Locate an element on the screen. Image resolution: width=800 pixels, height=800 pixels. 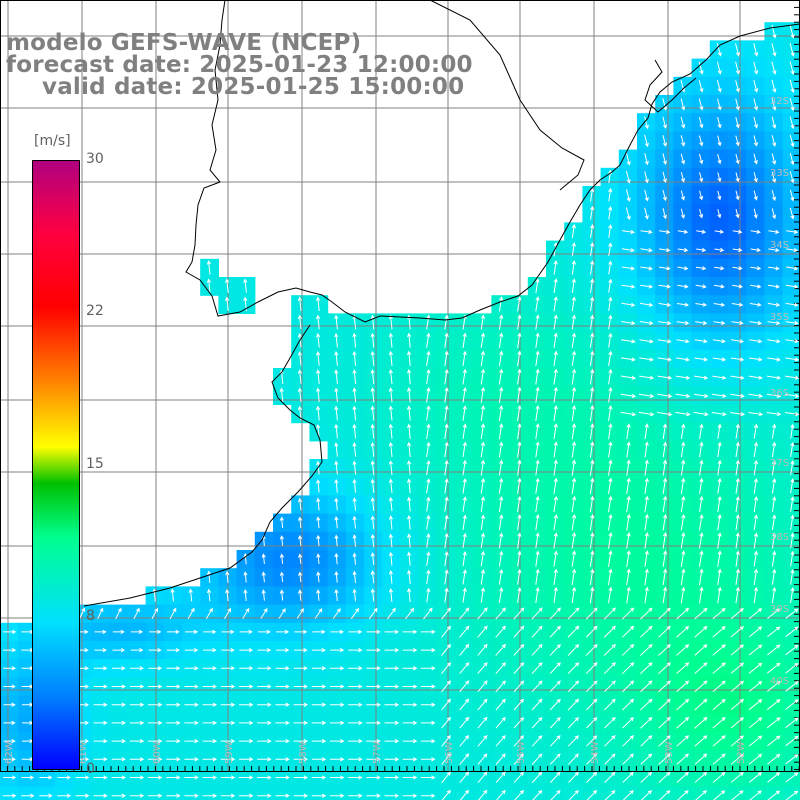
latitude-label: 36S is located at coordinates (779, 393).